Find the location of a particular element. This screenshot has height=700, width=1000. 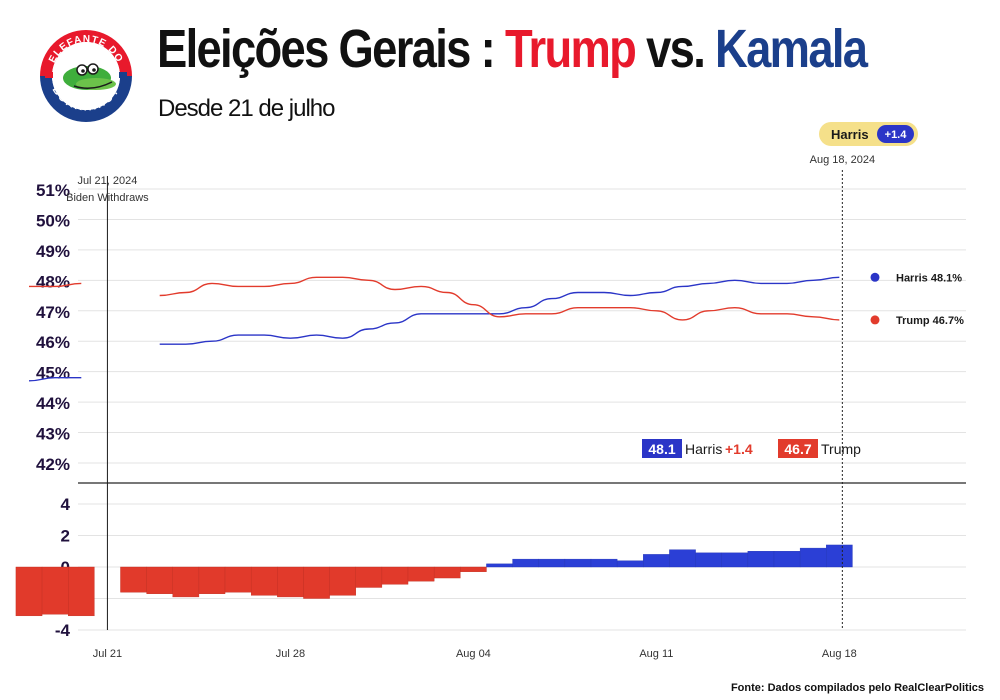

title-prefix: Eleições Gerais : is located at coordinates (331, 49).